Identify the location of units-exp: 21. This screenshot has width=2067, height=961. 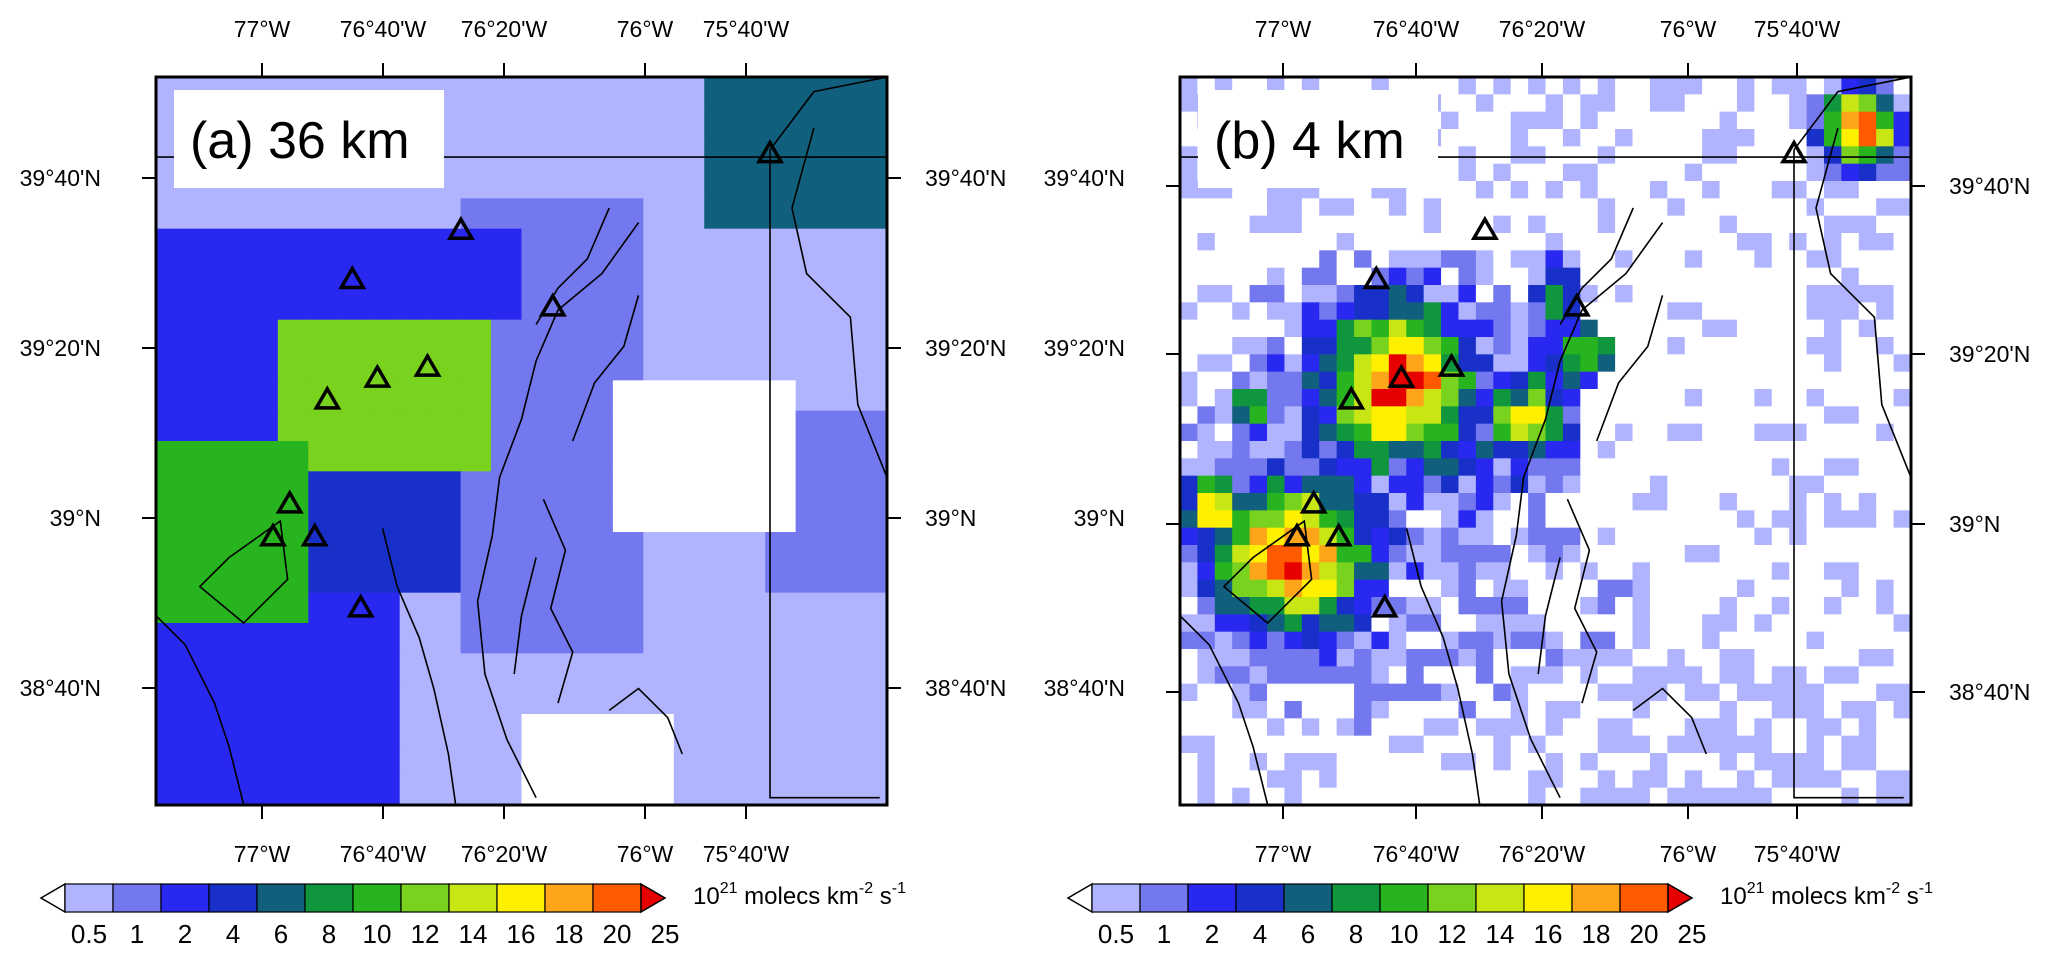
(1756, 888).